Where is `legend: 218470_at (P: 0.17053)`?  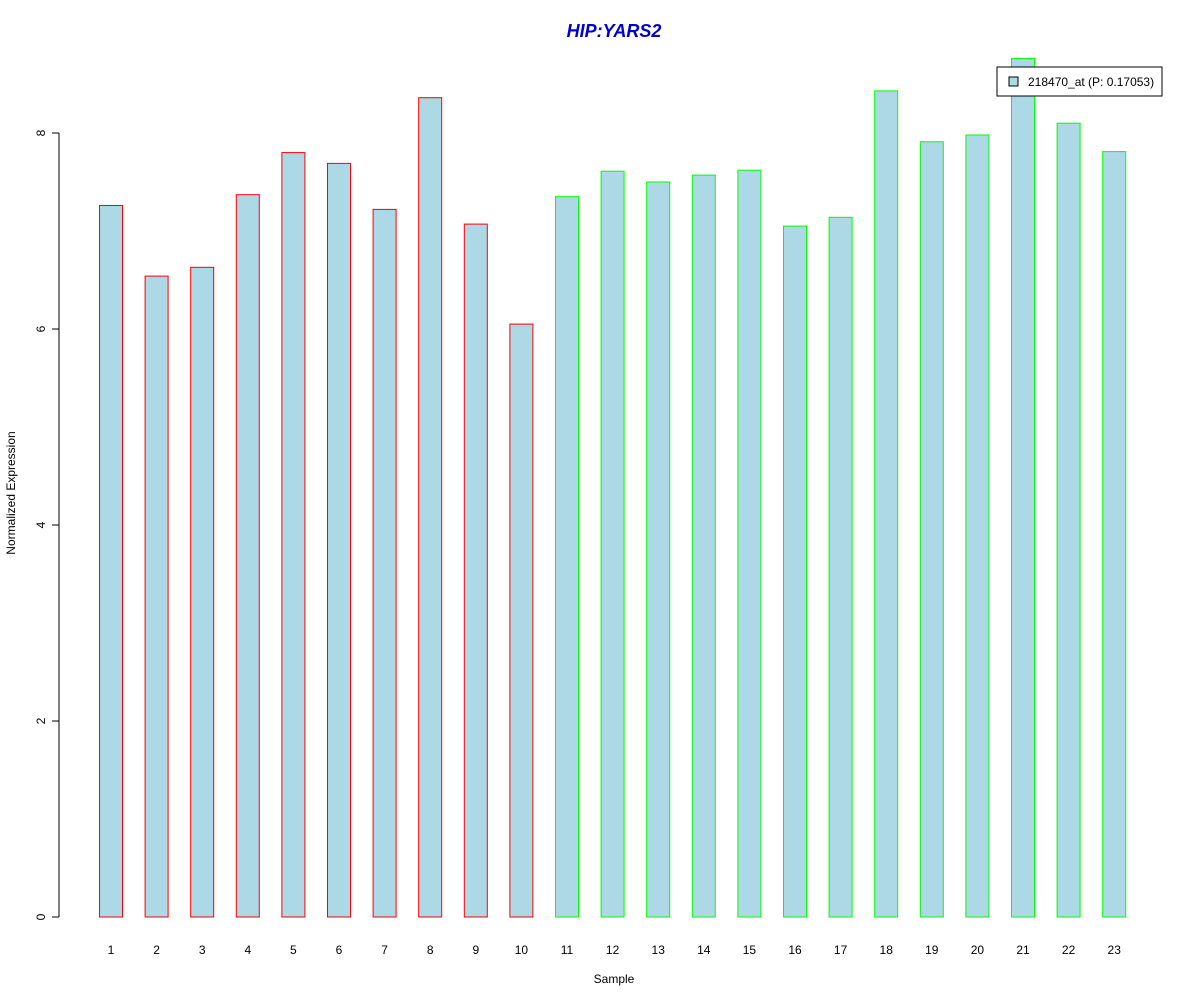
legend: 218470_at (P: 0.17053) is located at coordinates (1079, 81).